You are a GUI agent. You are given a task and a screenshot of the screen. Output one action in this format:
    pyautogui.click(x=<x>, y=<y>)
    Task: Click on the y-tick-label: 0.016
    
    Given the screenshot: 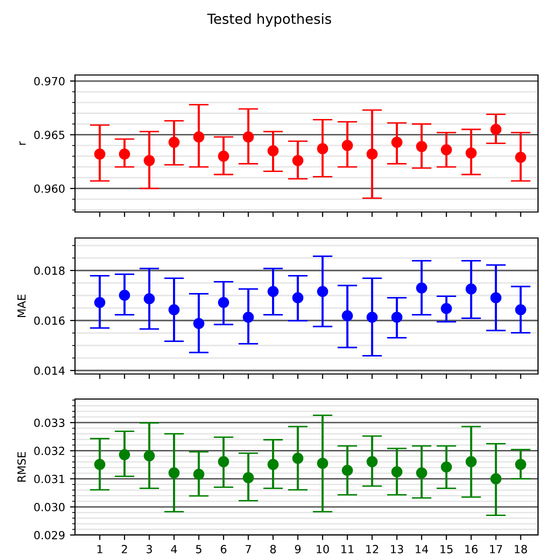 What is the action you would take?
    pyautogui.click(x=49, y=320)
    